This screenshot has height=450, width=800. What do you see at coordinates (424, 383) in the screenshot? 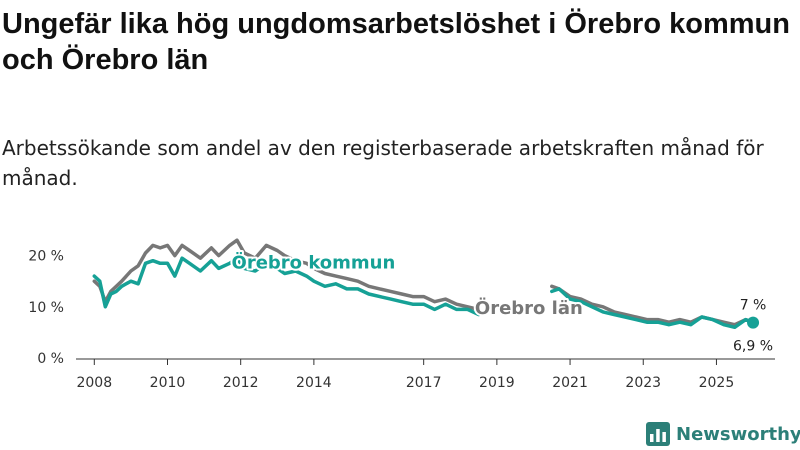
I see `x-tick-label: 2017` at bounding box center [424, 383].